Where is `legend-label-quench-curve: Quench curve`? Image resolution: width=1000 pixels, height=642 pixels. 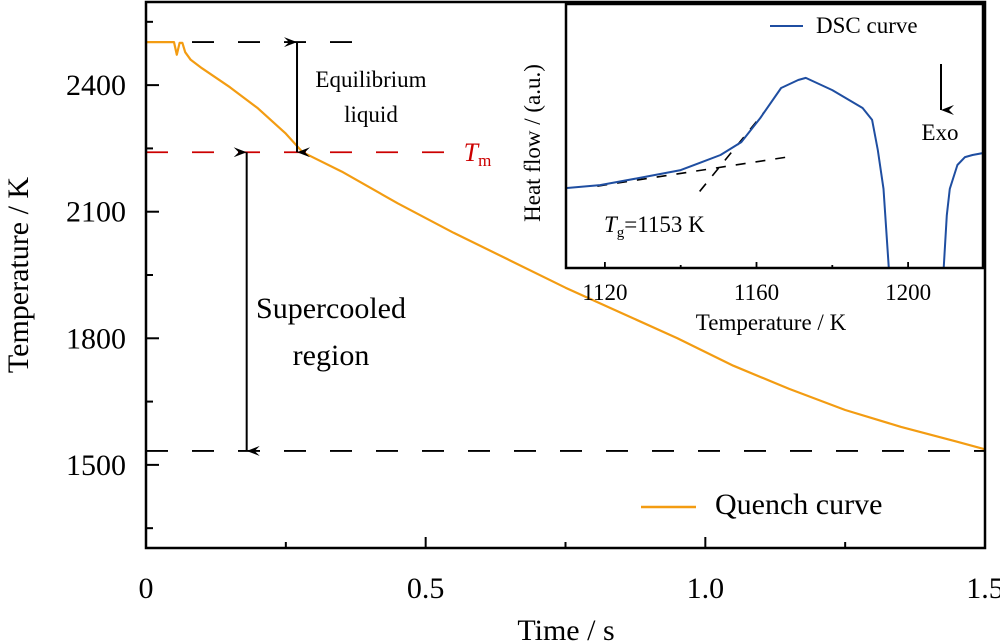 legend-label-quench-curve: Quench curve is located at coordinates (798, 504).